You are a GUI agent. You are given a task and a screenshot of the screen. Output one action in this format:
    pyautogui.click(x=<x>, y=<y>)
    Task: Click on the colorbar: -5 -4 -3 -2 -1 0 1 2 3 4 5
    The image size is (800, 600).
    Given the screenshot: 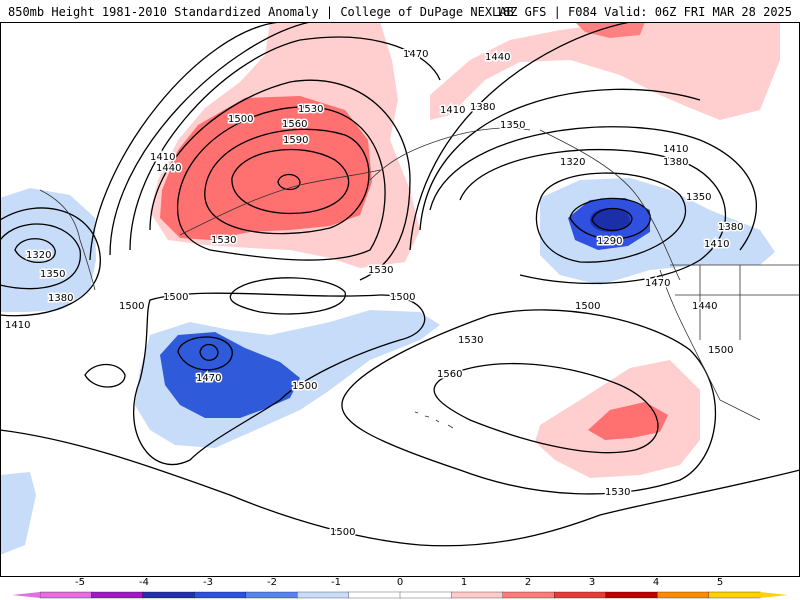 What is the action you would take?
    pyautogui.click(x=400, y=588)
    